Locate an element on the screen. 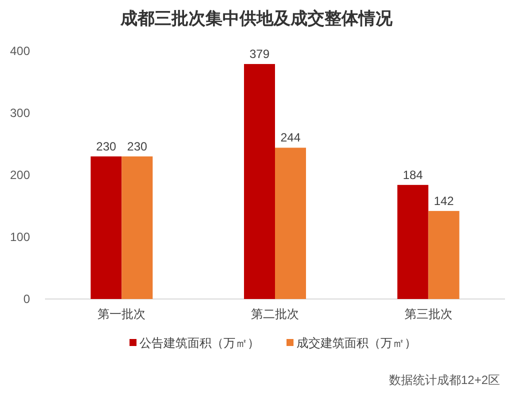  x-tick-label: 第二批次 is located at coordinates (275, 314).